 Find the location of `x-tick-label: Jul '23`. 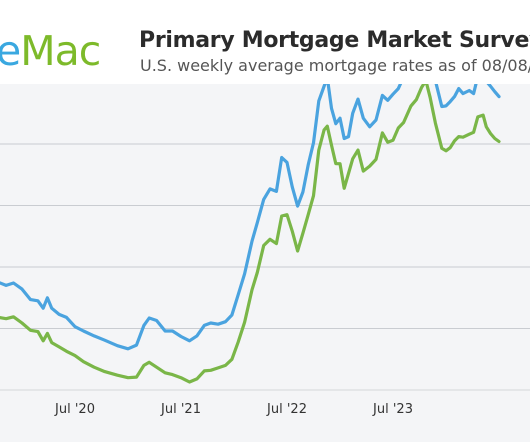

x-tick-label: Jul '23 is located at coordinates (392, 409).